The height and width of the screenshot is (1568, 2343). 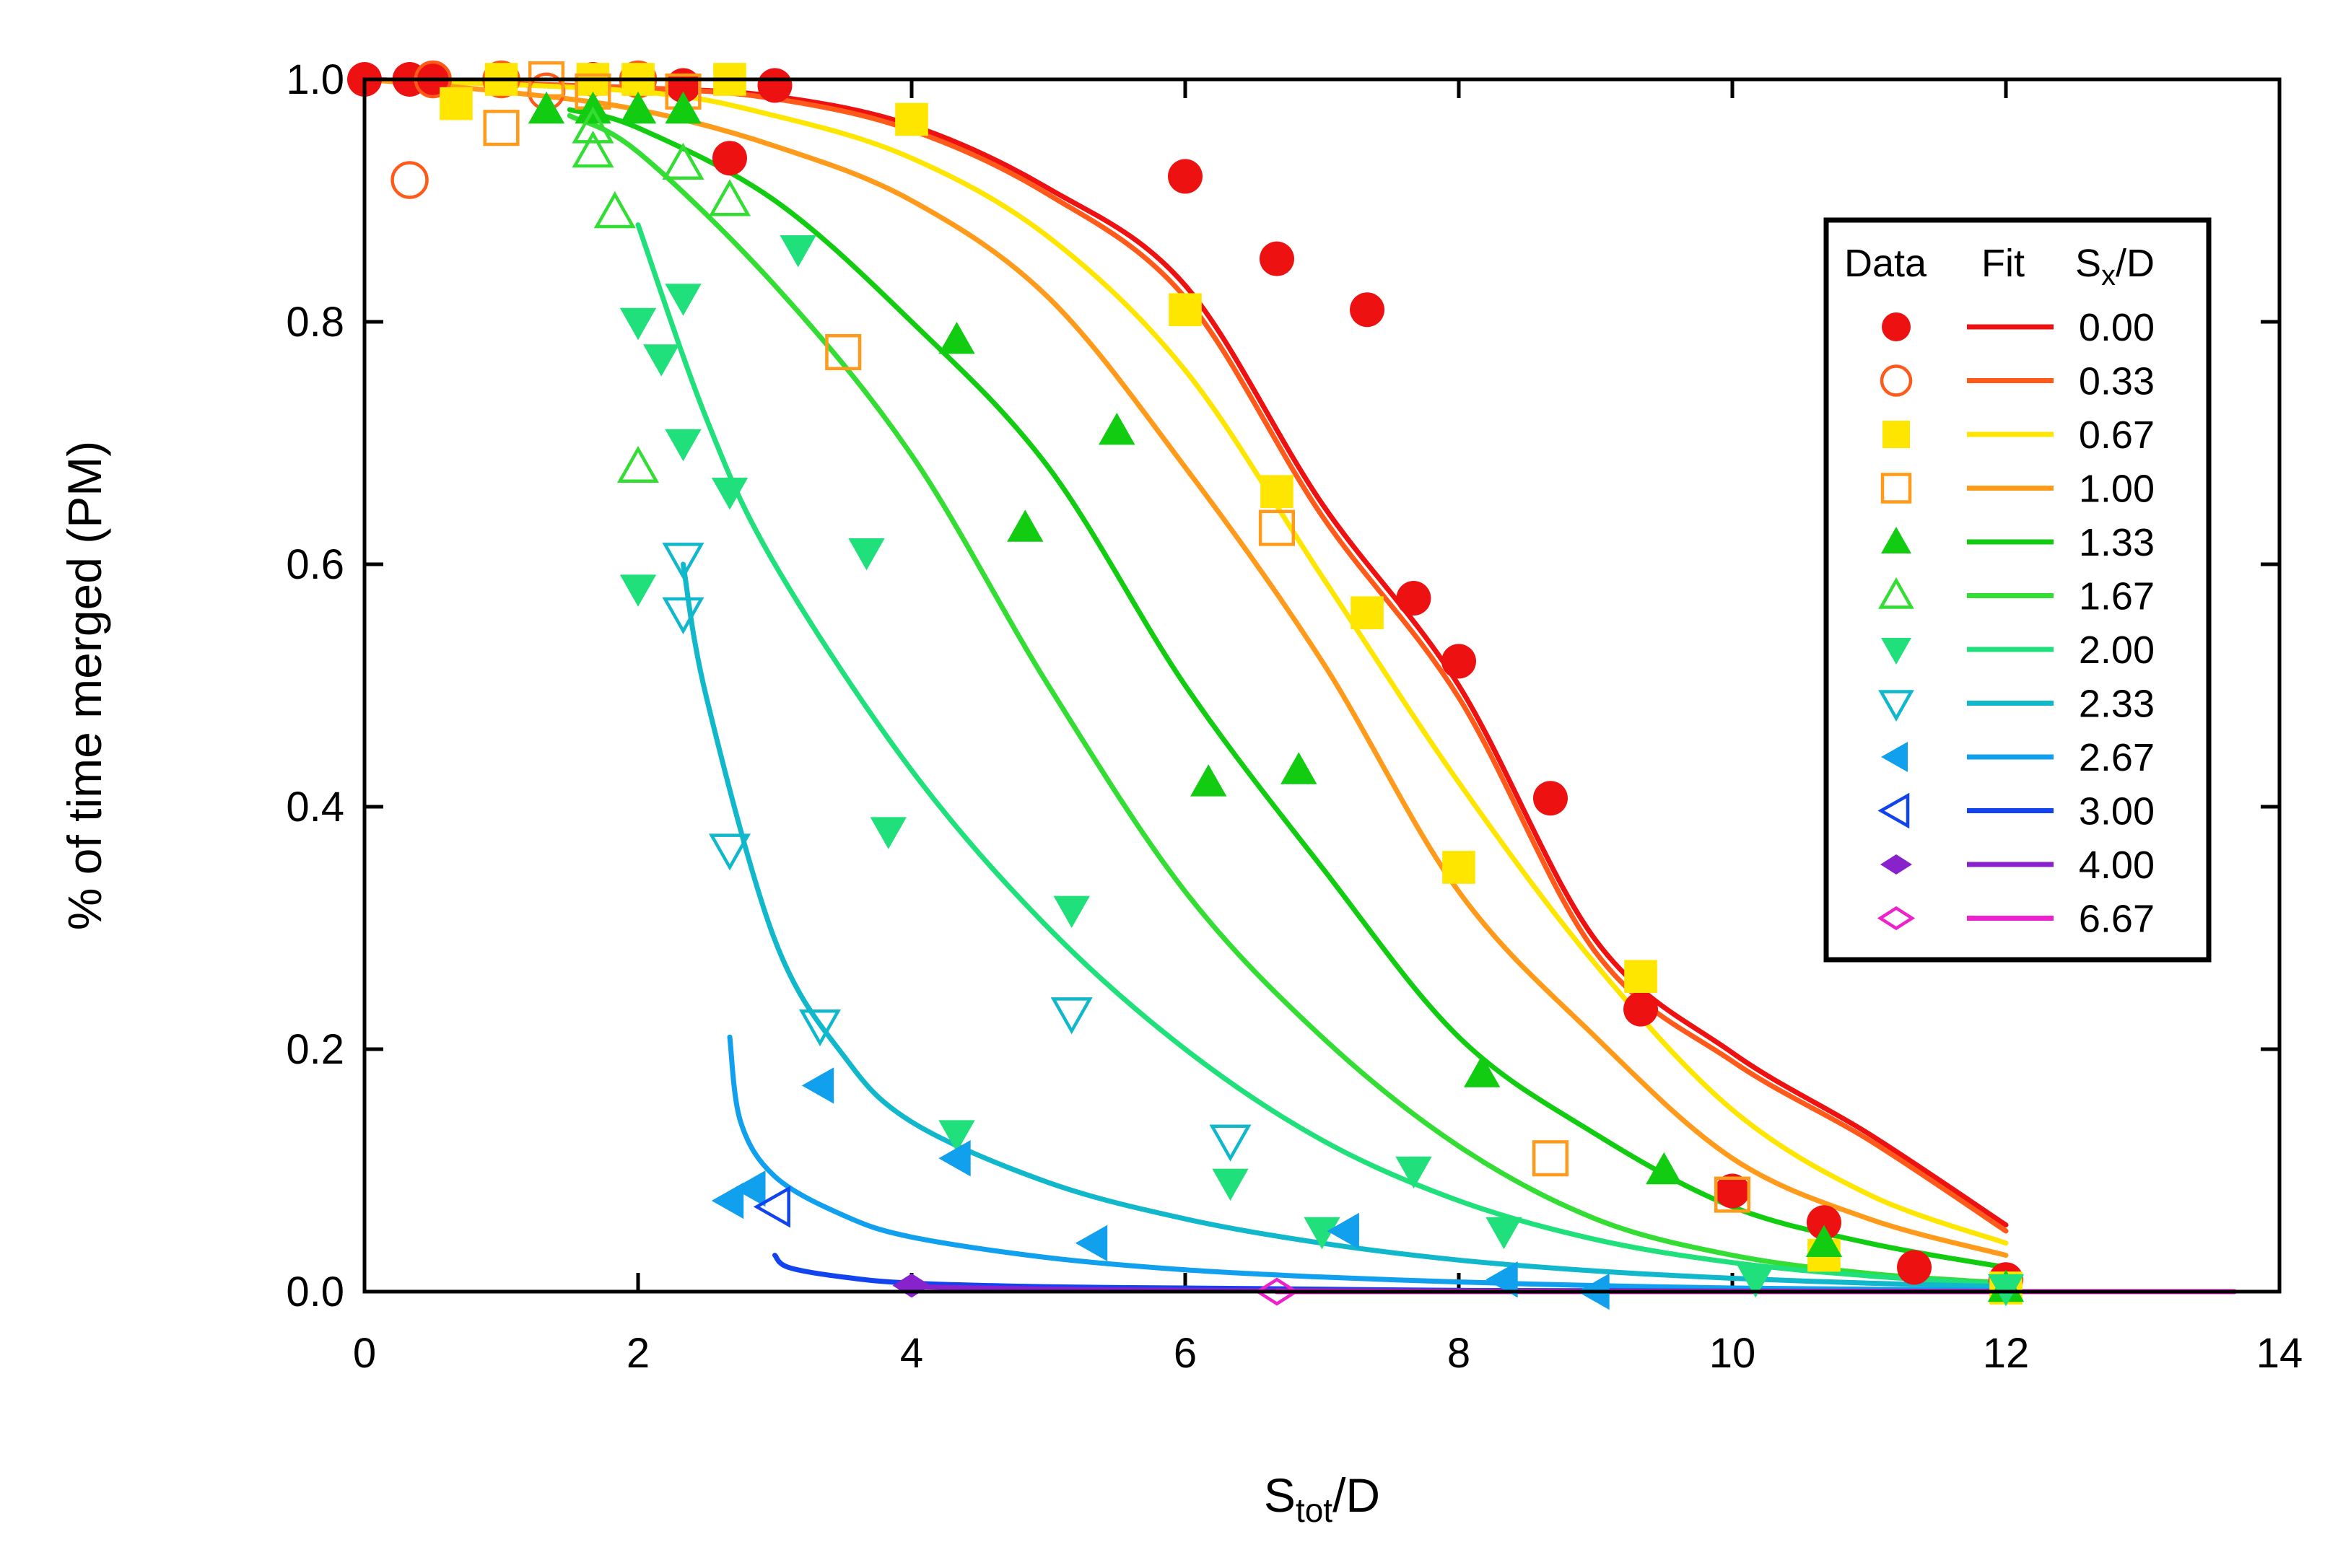 What do you see at coordinates (315, 79) in the screenshot?
I see `y-tick-label-5: 1.0` at bounding box center [315, 79].